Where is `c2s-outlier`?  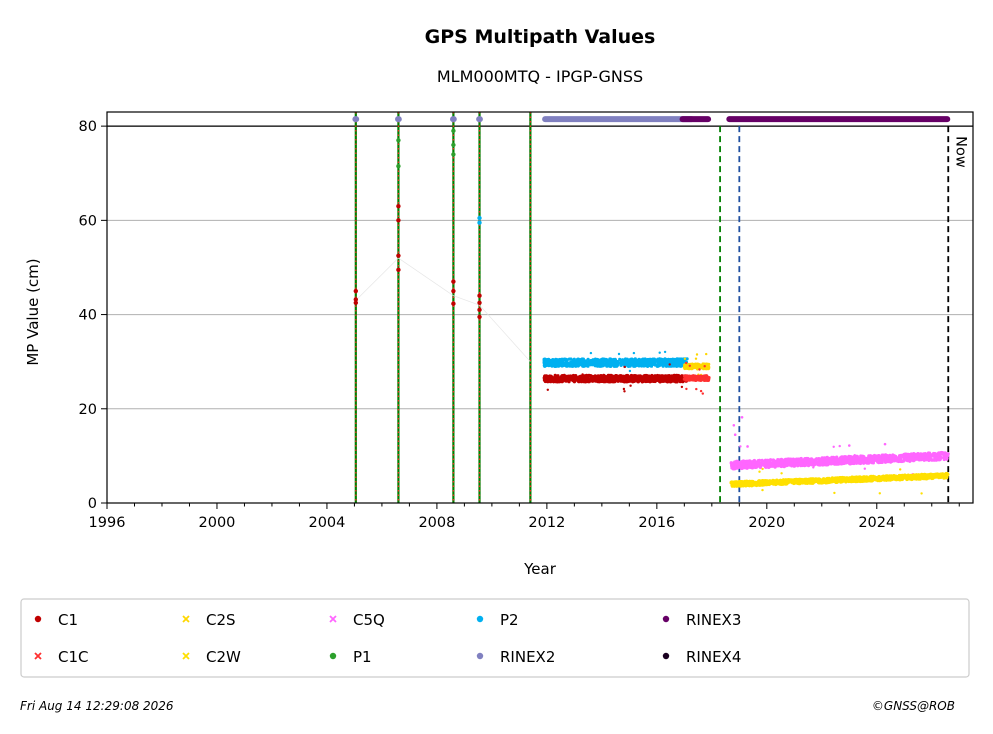 c2s-outlier is located at coordinates (685, 358).